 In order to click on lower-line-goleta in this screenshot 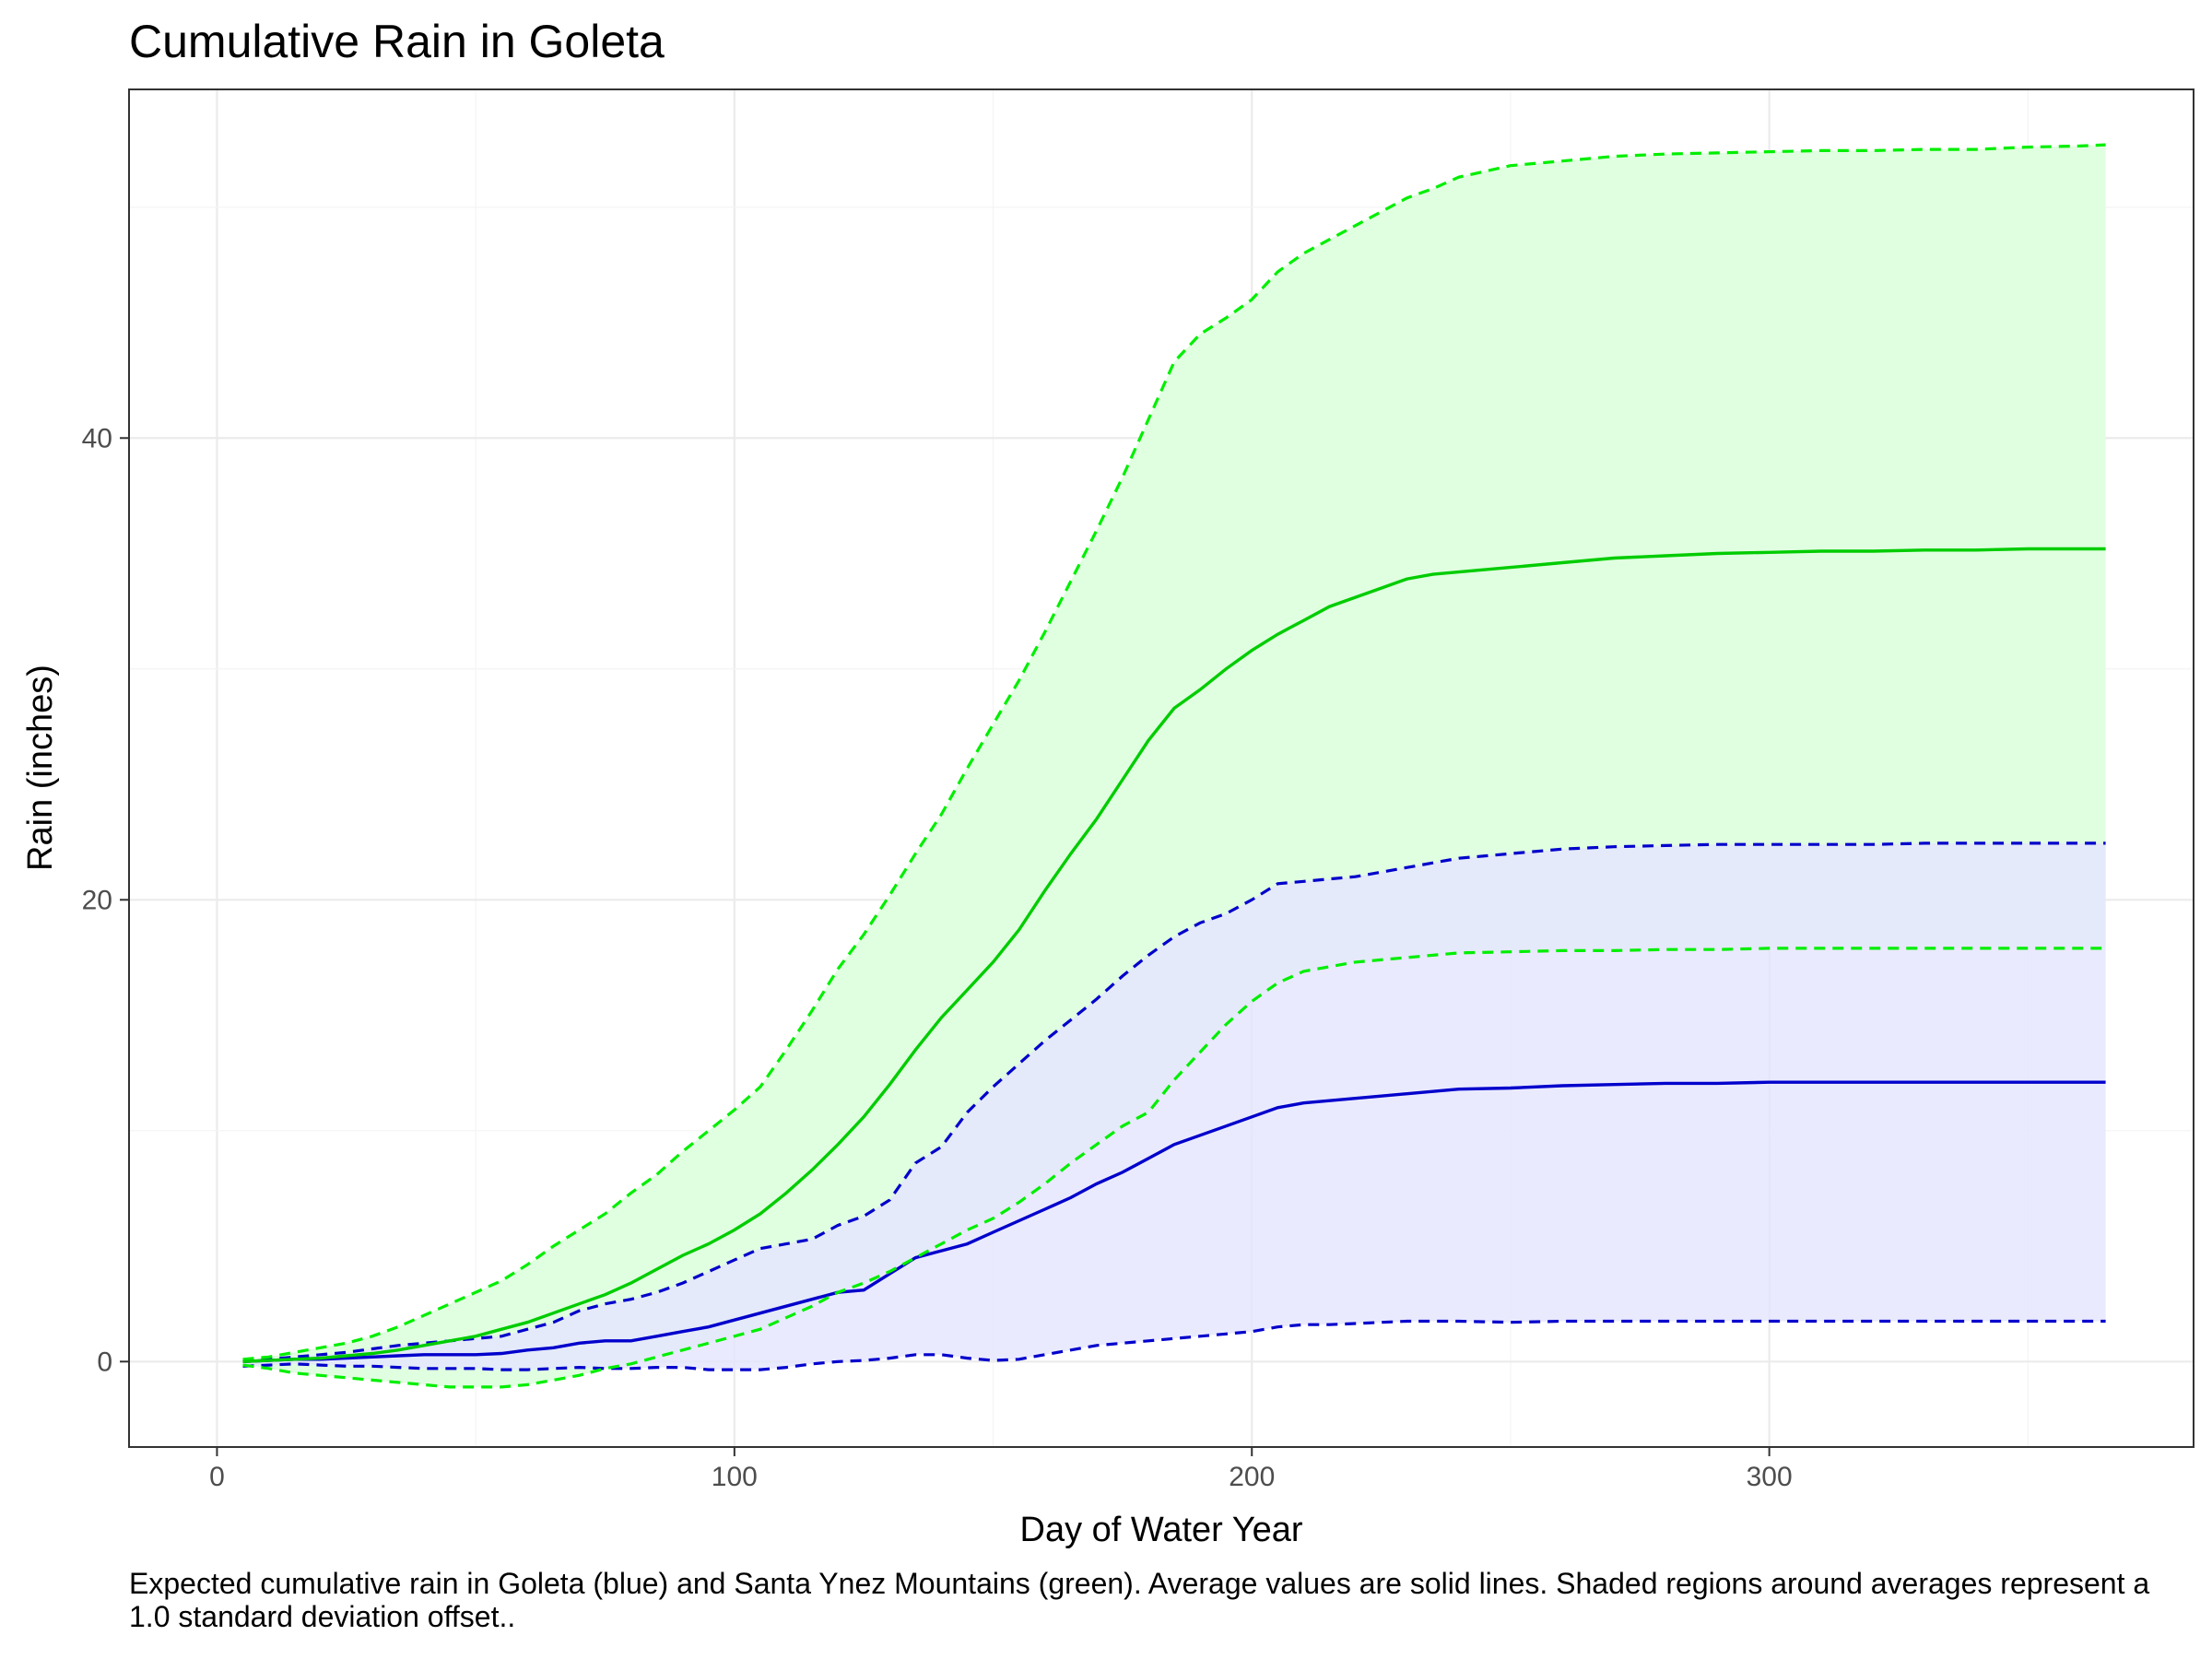, I will do `click(1174, 1345)`.